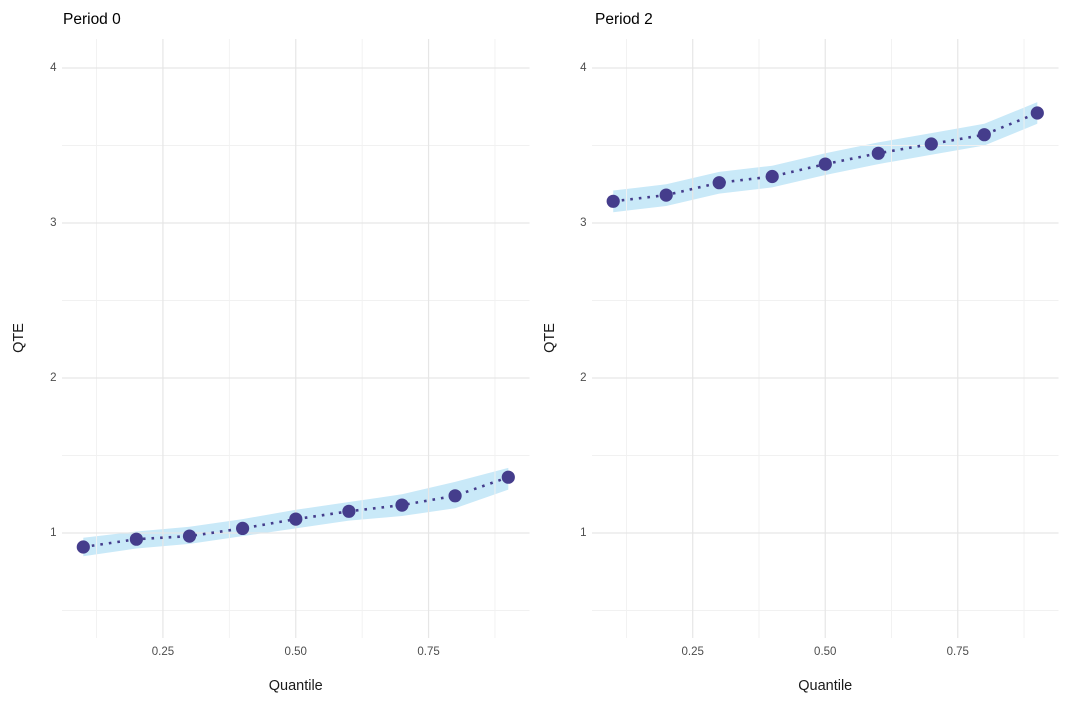  What do you see at coordinates (92, 19) in the screenshot?
I see `plot-title: Period 0` at bounding box center [92, 19].